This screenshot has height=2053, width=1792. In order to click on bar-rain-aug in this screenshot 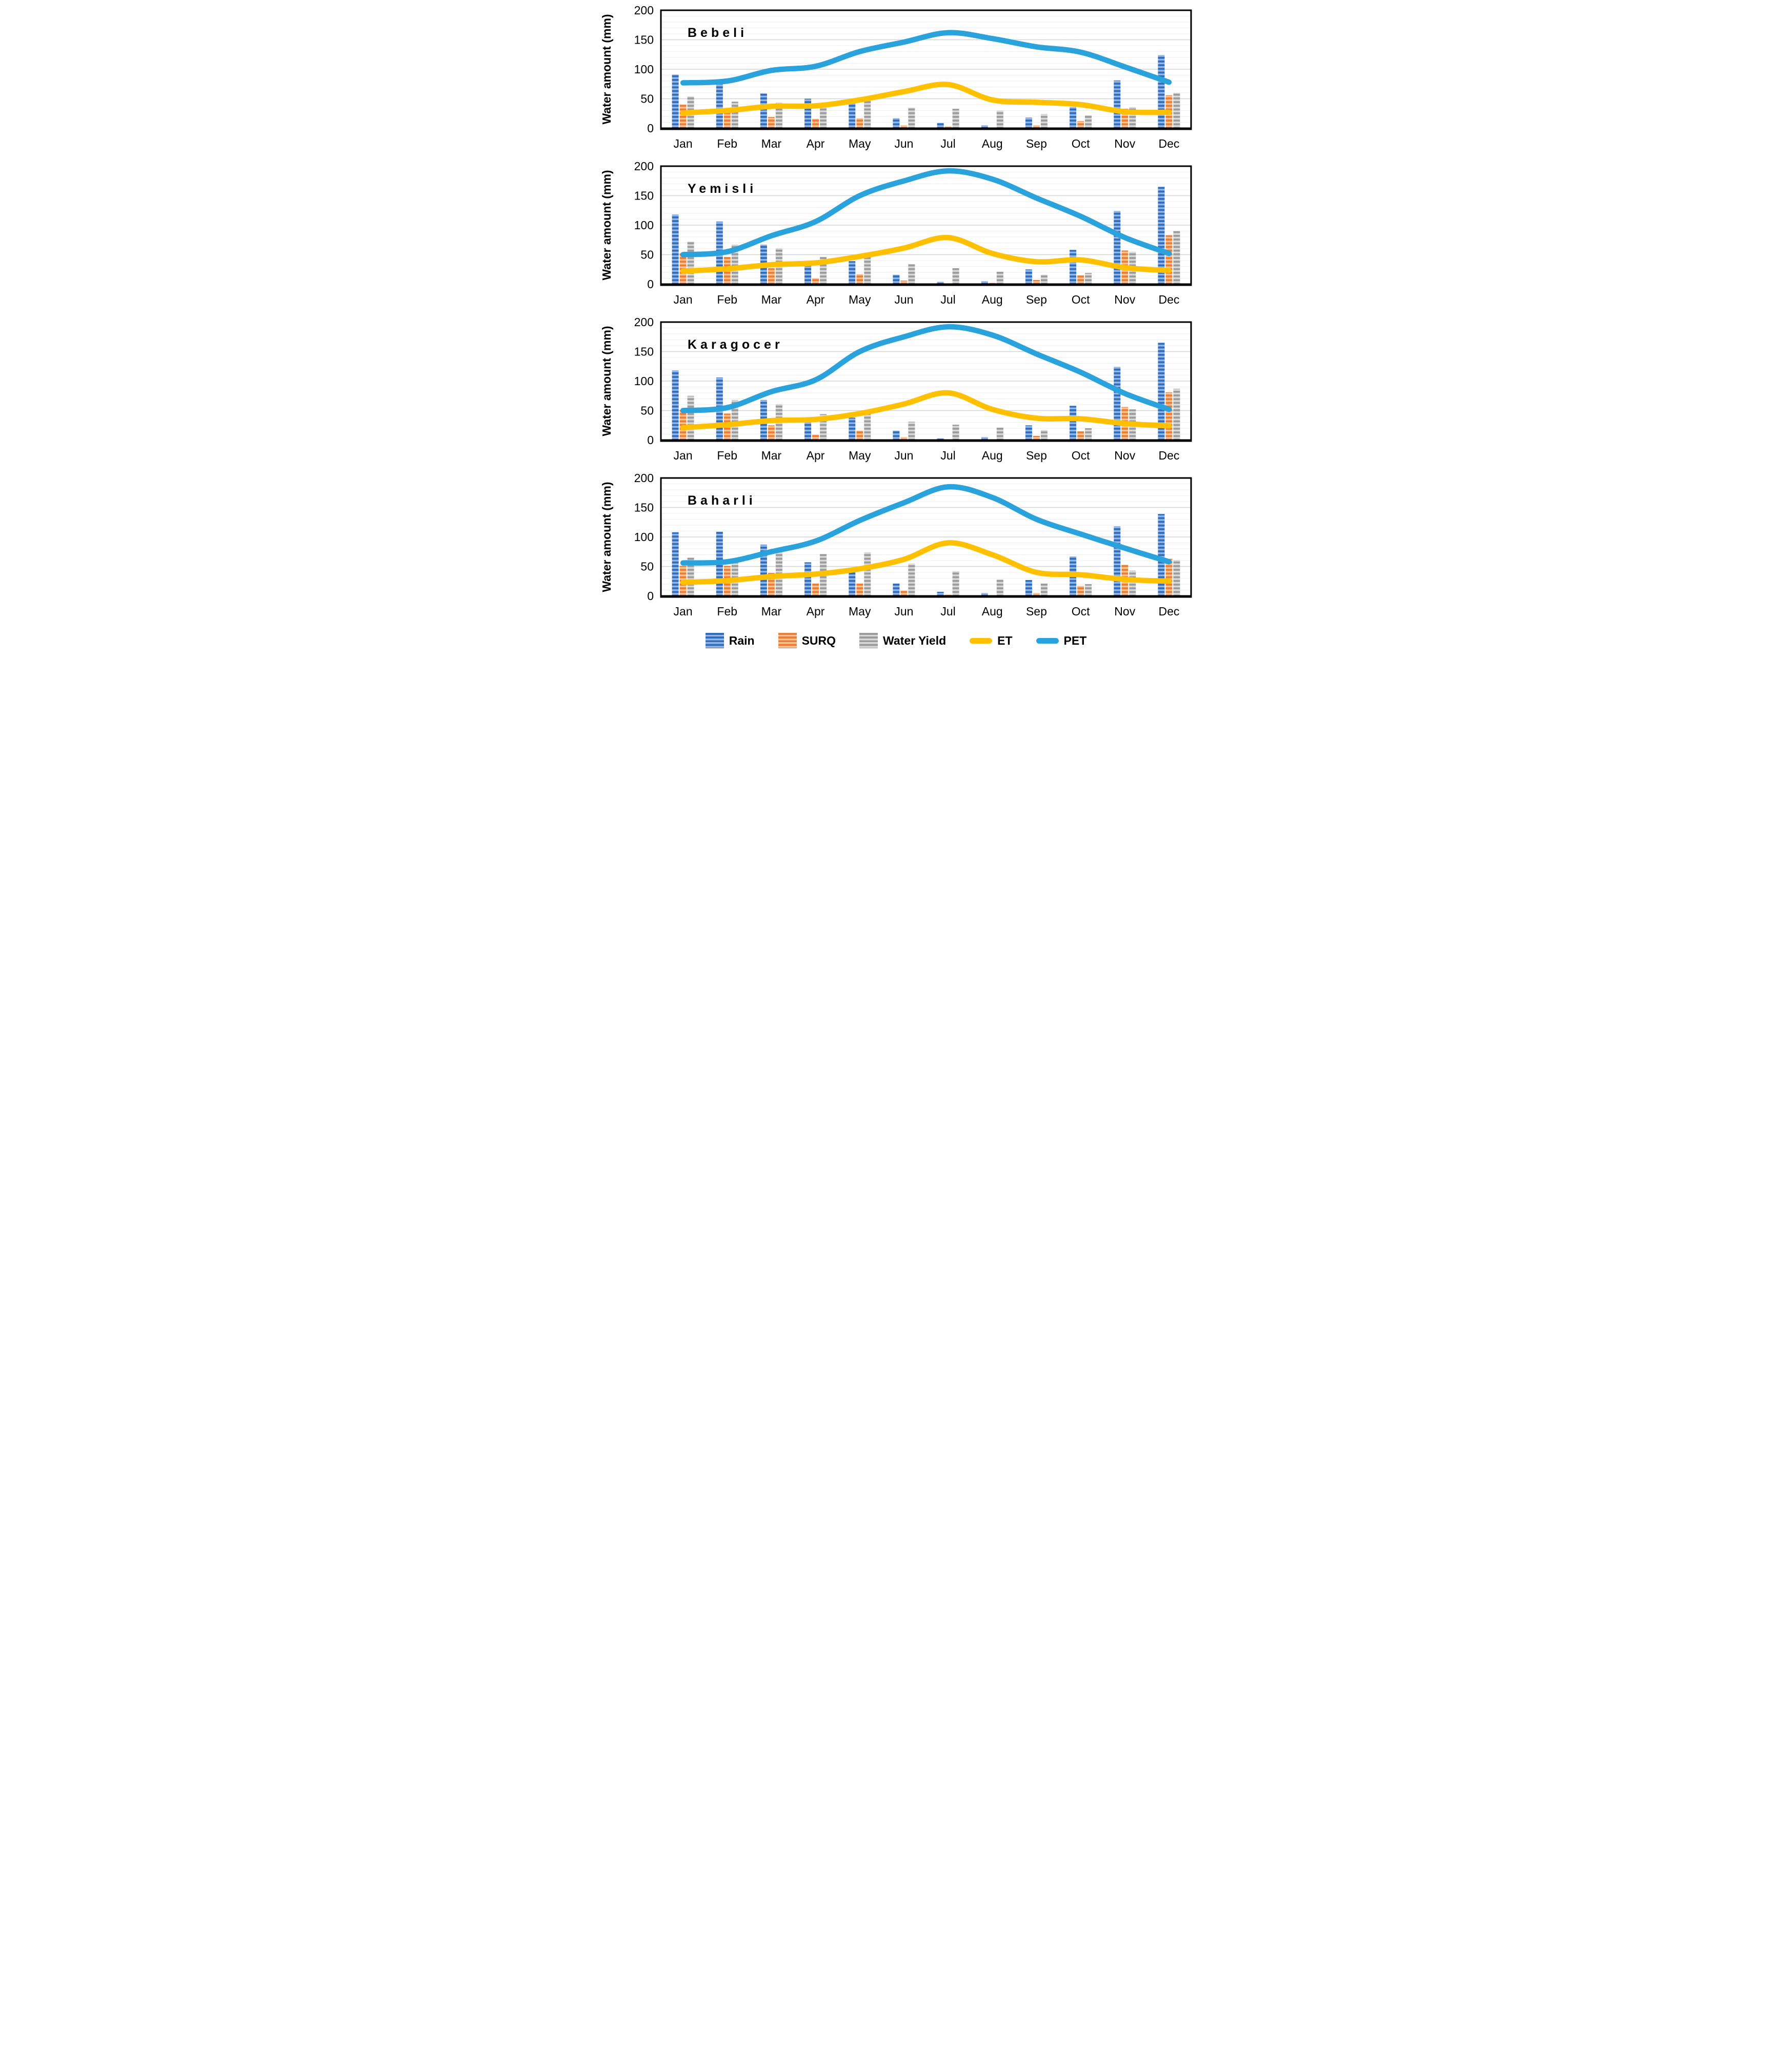, I will do `click(984, 127)`.